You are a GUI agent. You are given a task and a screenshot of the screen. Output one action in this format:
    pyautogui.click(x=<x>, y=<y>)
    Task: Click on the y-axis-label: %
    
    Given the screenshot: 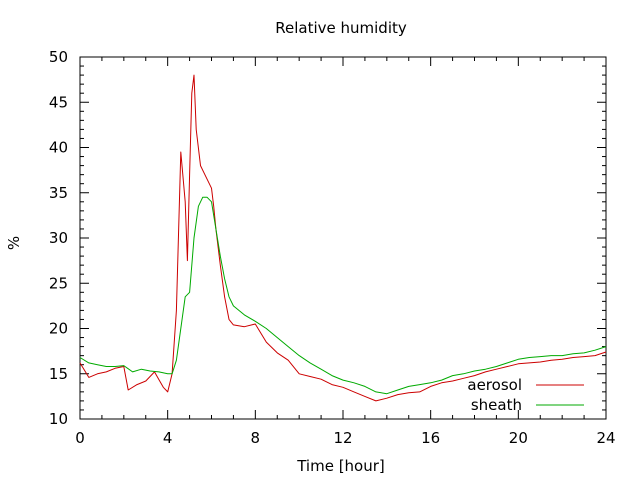 What is the action you would take?
    pyautogui.click(x=14, y=243)
    